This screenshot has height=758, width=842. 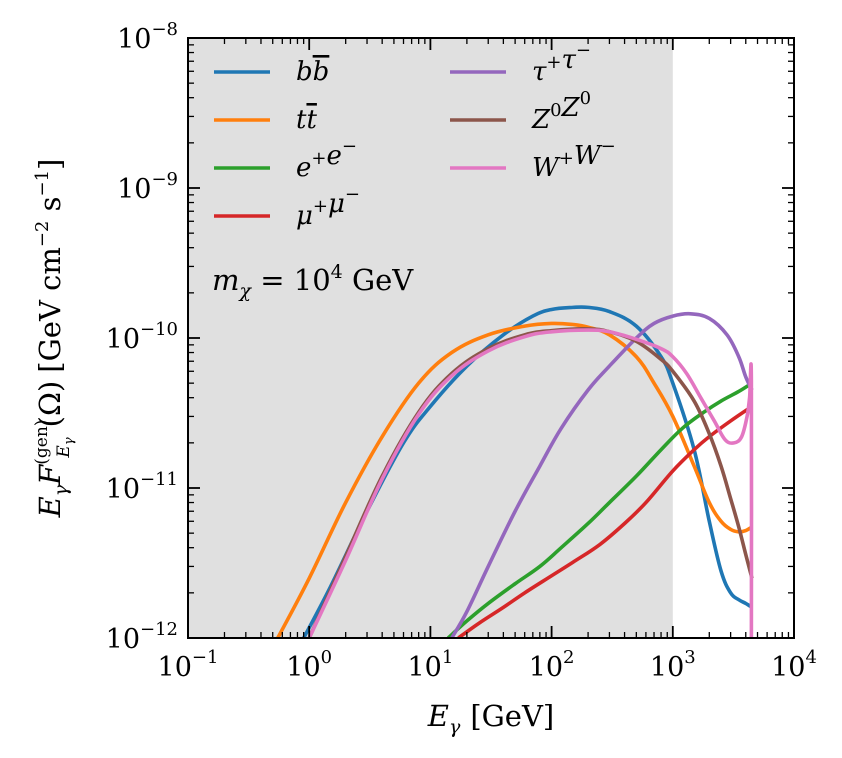 I want to click on legend-entry-5: Z0Z0, so click(x=520, y=111).